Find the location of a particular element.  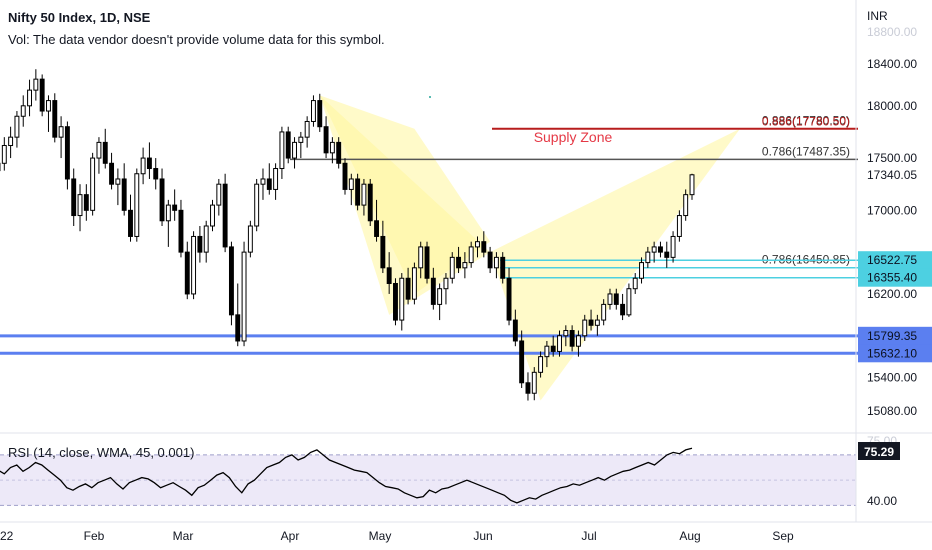

price-tick-faded: 18800.00 is located at coordinates (892, 32).